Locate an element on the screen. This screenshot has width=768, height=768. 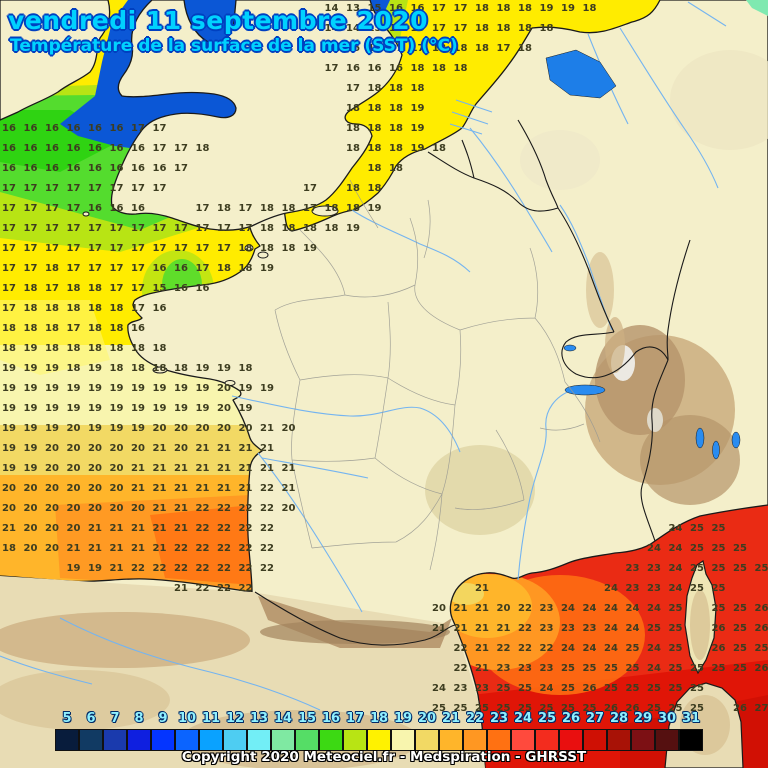
scale-label-28: 28 is located at coordinates (619, 718).